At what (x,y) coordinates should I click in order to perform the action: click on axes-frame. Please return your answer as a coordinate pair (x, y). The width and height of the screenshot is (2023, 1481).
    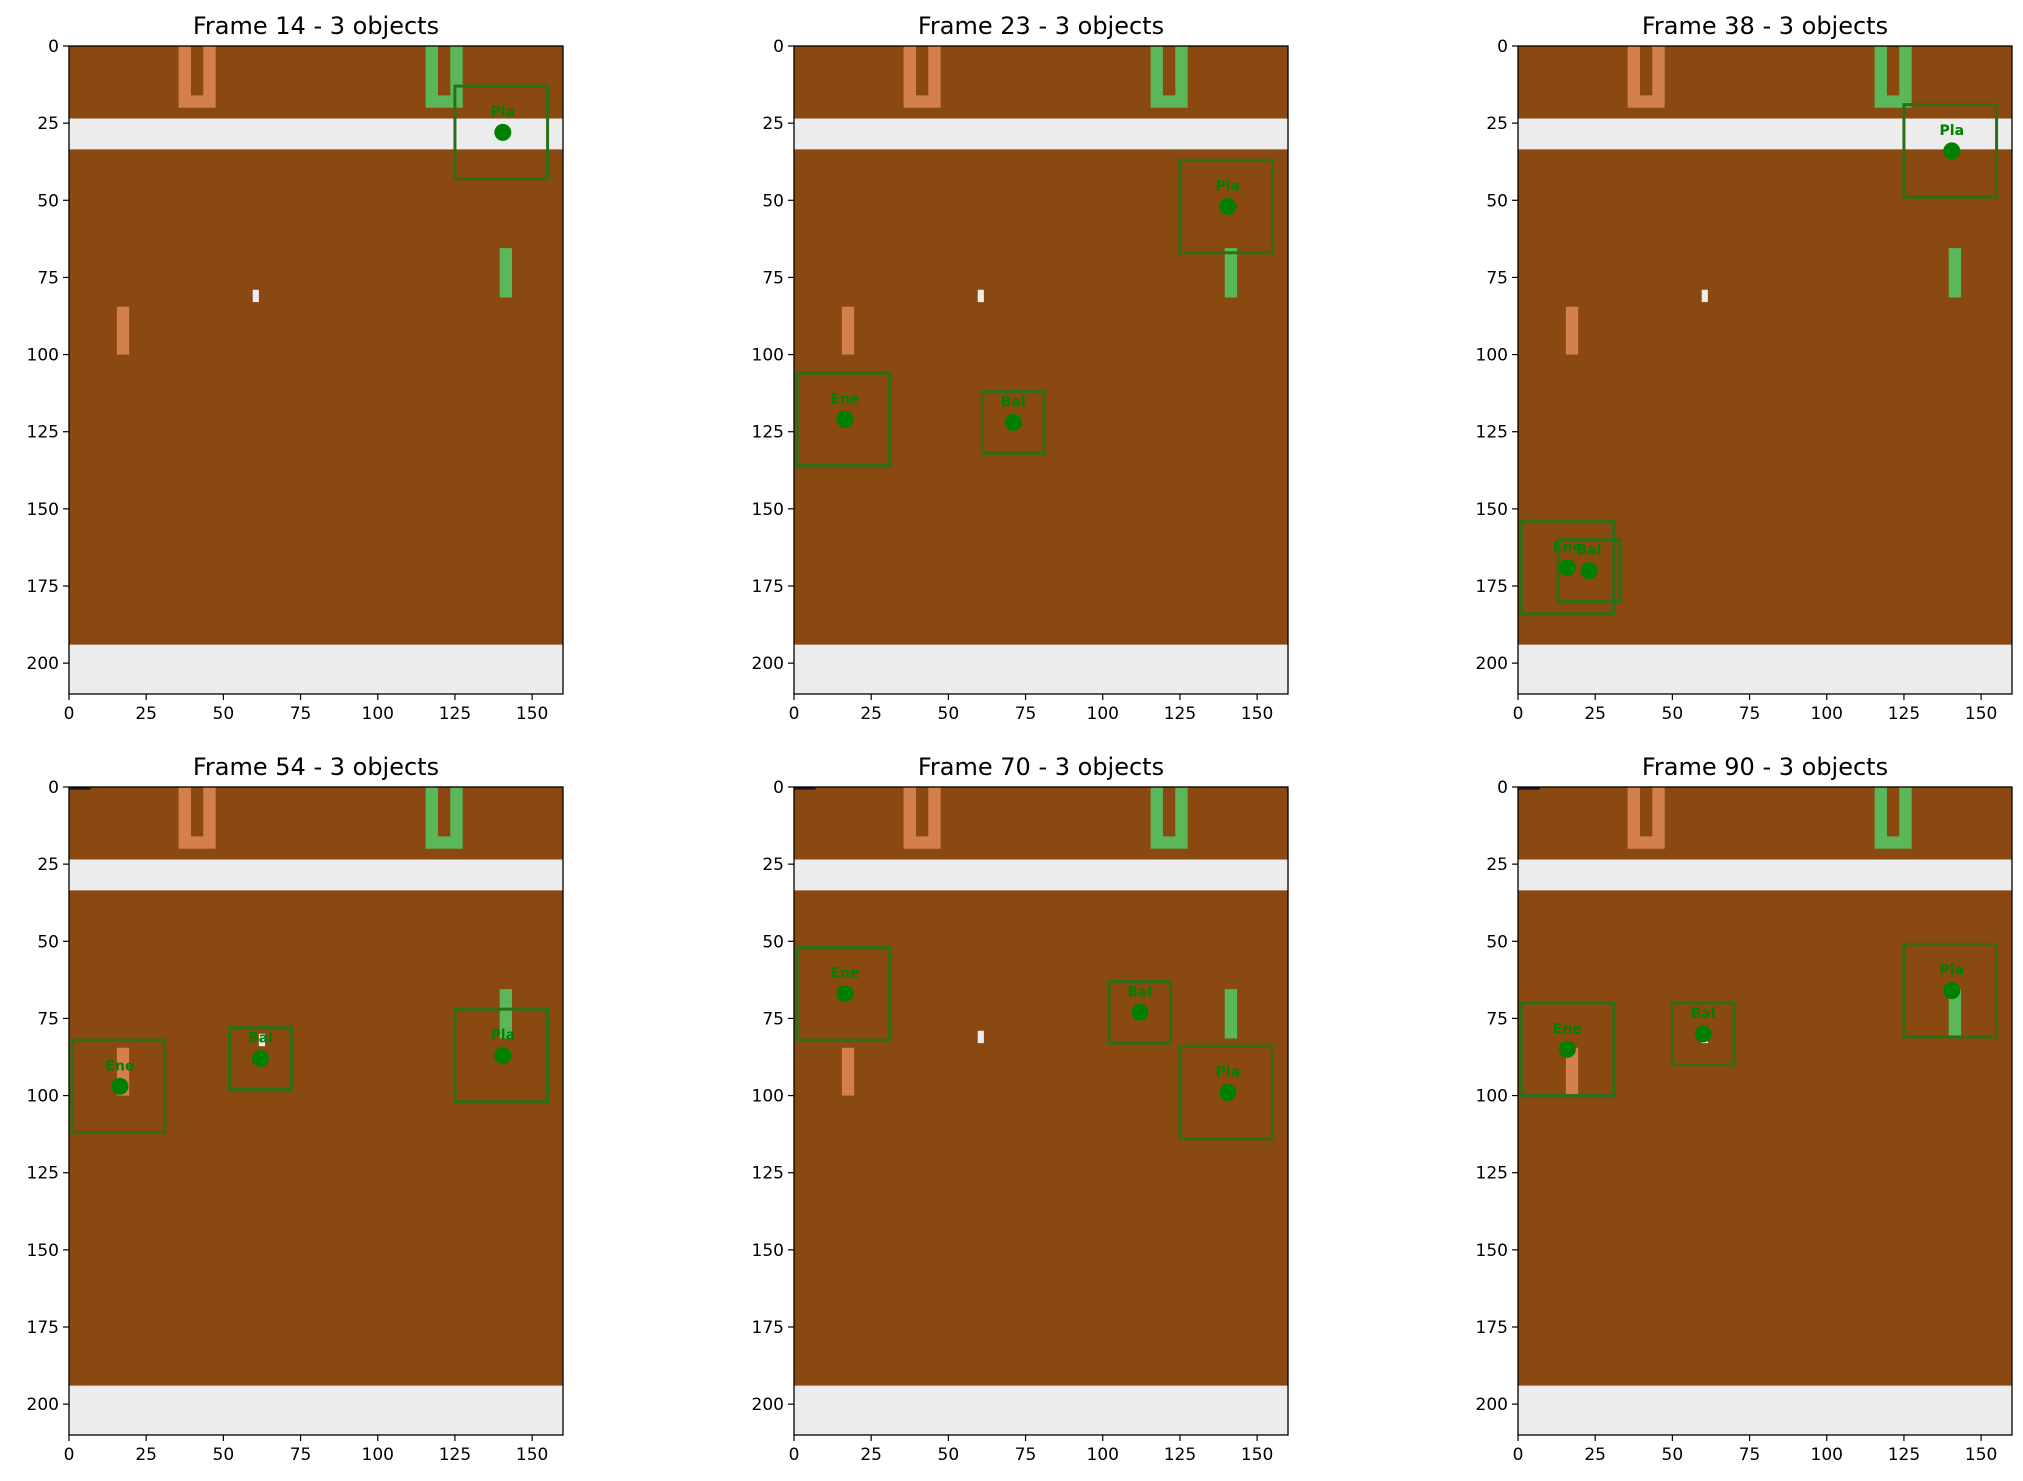
    Looking at the image, I should click on (1041, 1111).